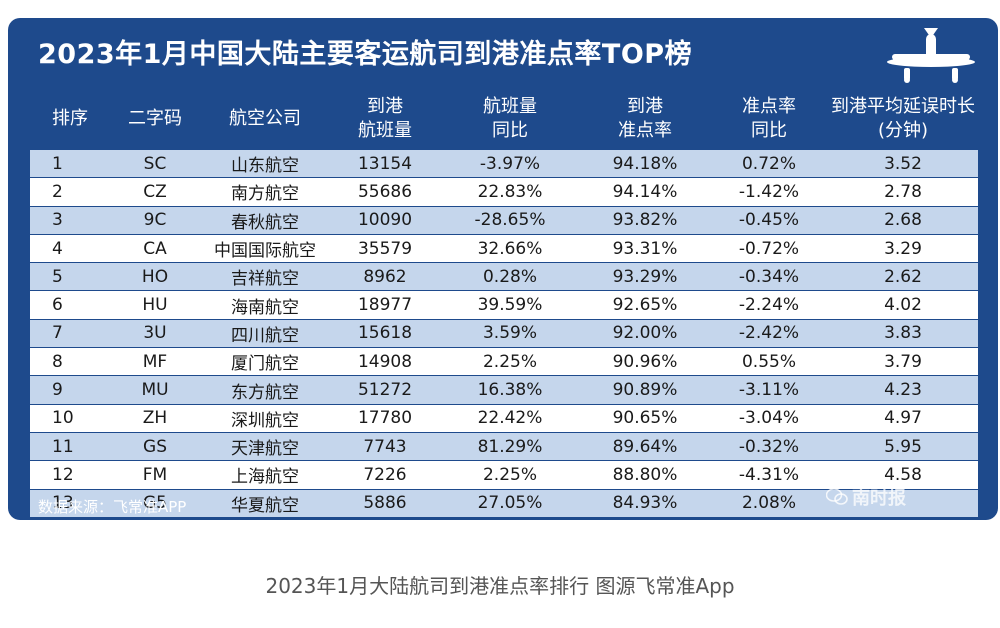 The image size is (1000, 628). What do you see at coordinates (155, 192) in the screenshot?
I see `table-cell: CZ` at bounding box center [155, 192].